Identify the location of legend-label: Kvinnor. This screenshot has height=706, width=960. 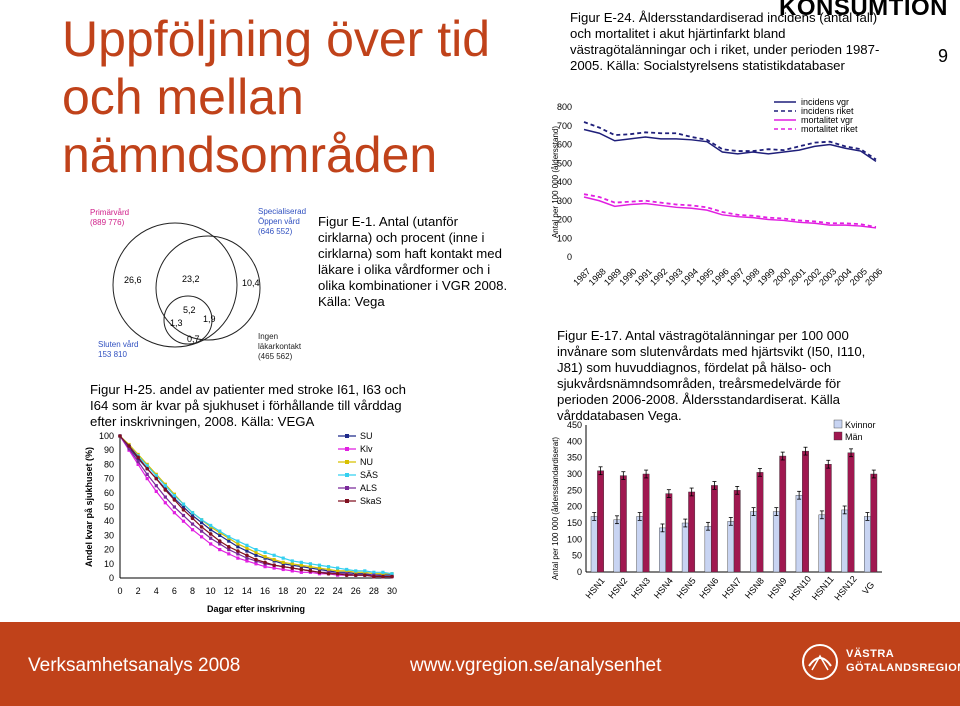
(860, 425).